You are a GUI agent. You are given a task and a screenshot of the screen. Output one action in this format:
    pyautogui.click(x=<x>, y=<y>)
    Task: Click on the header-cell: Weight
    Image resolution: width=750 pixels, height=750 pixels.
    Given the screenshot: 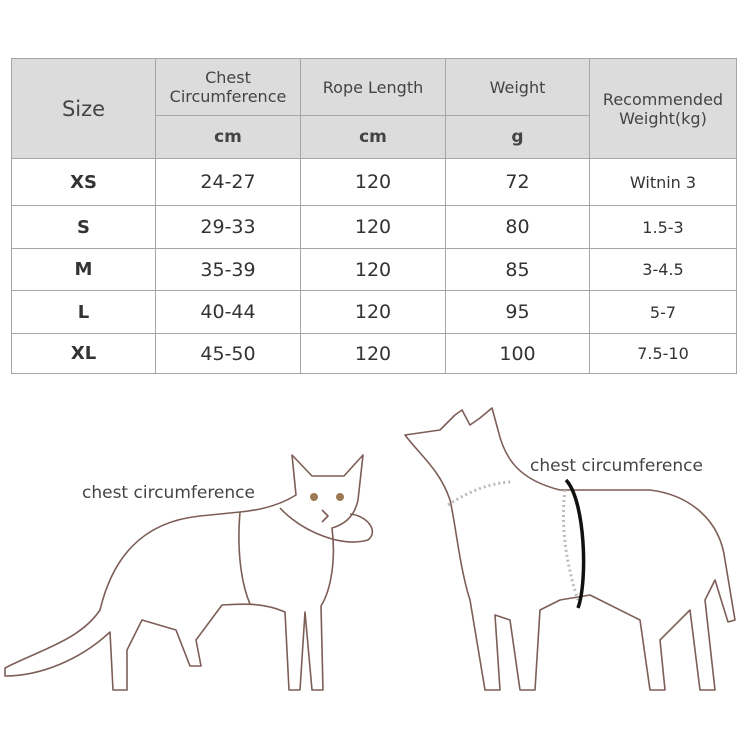 What is the action you would take?
    pyautogui.click(x=517, y=87)
    